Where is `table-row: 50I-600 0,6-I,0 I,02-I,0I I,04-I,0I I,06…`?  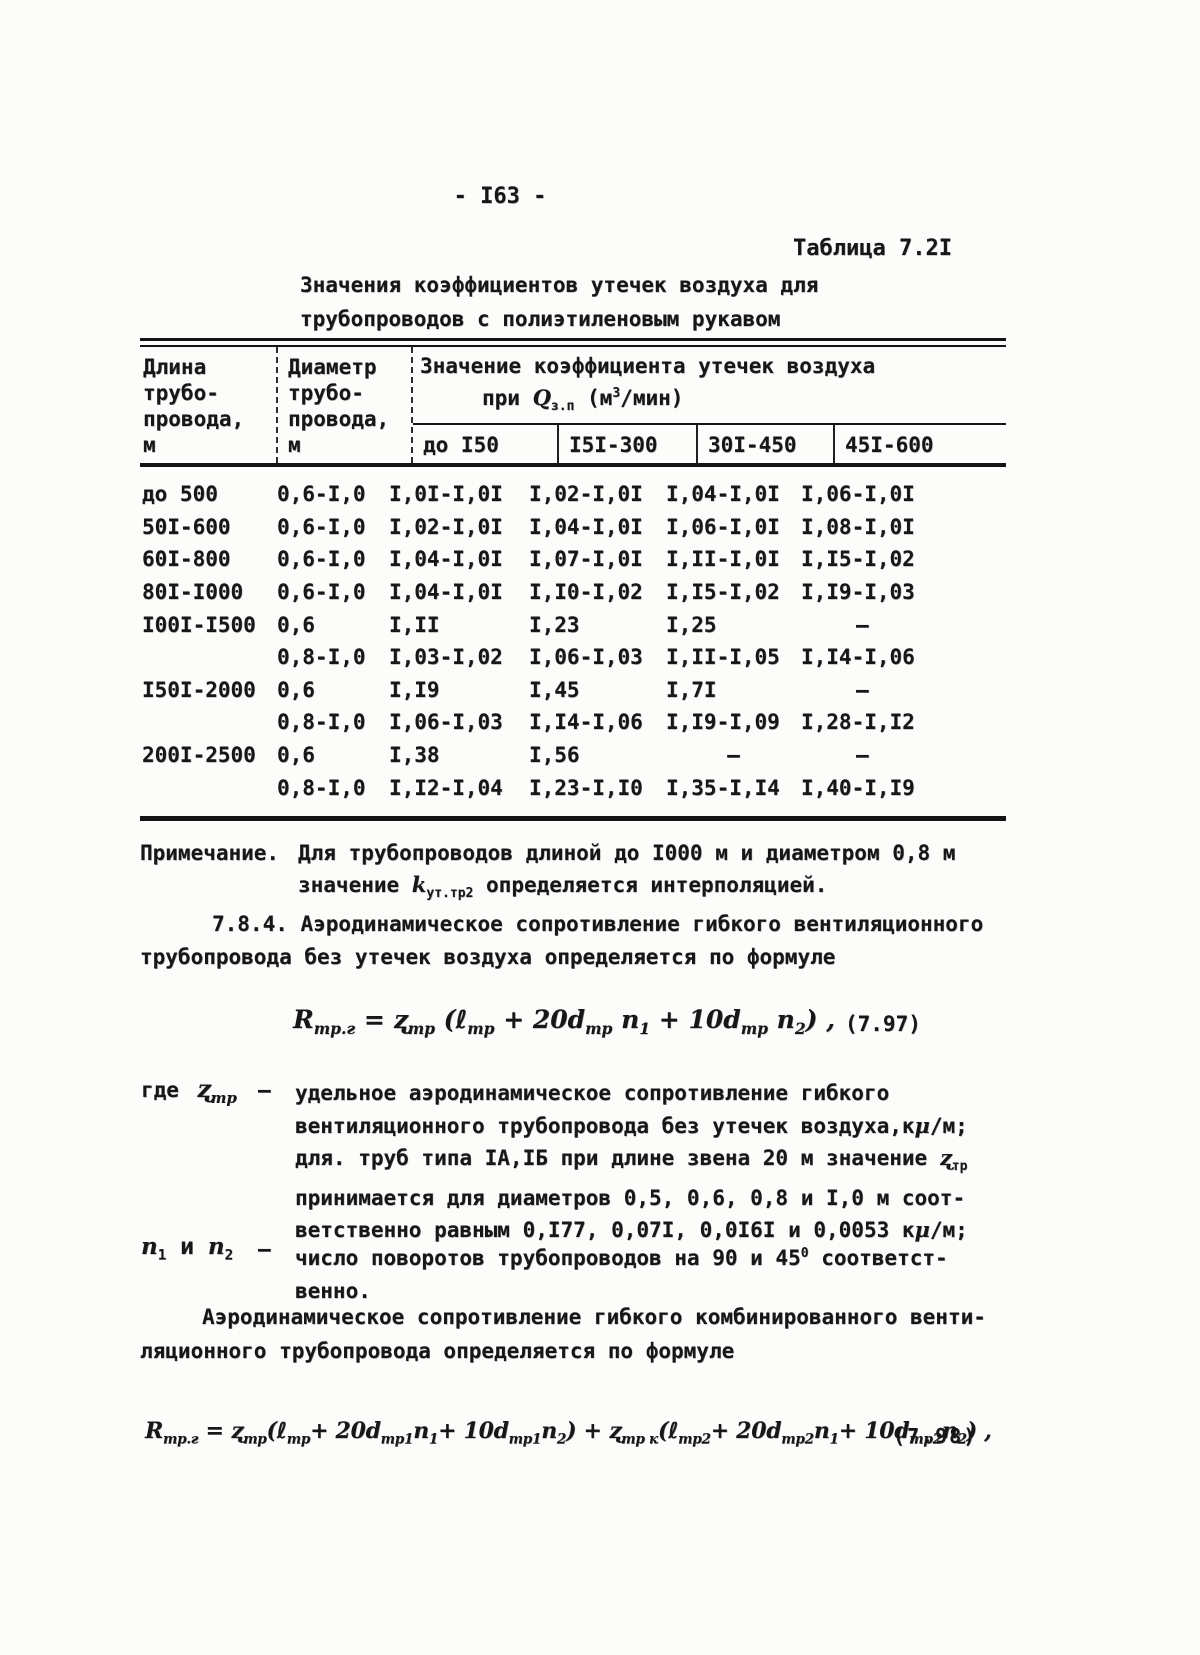 table-row: 50I-600 0,6-I,0 I,02-I,0I I,04-I,0I I,06… is located at coordinates (573, 527).